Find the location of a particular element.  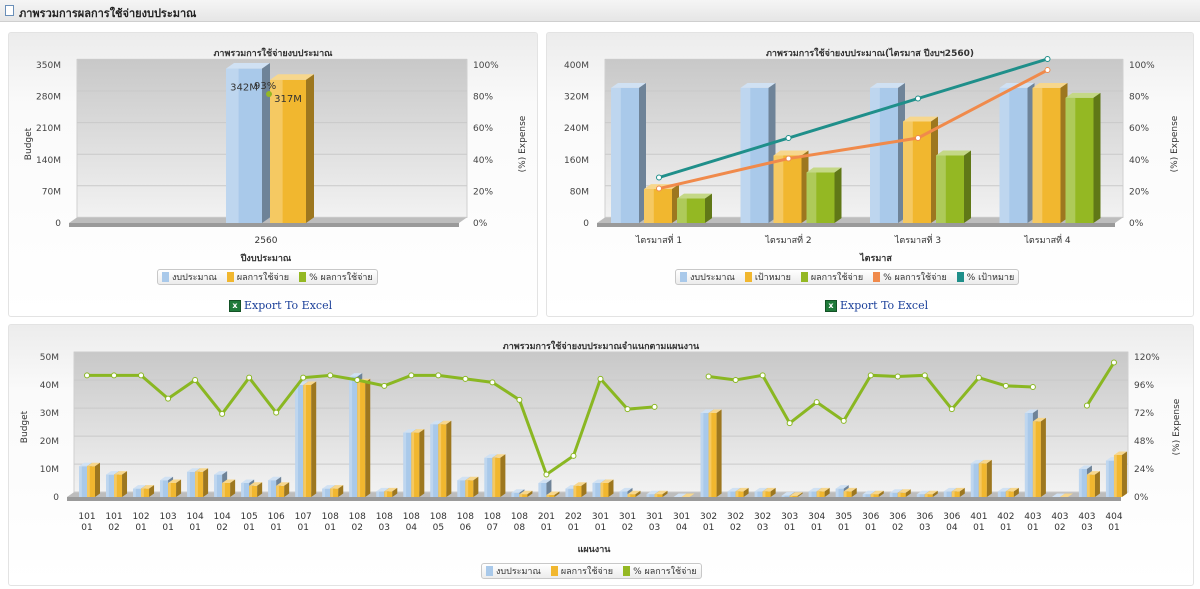

y-tick-label: 40M is located at coordinates (49, 386).